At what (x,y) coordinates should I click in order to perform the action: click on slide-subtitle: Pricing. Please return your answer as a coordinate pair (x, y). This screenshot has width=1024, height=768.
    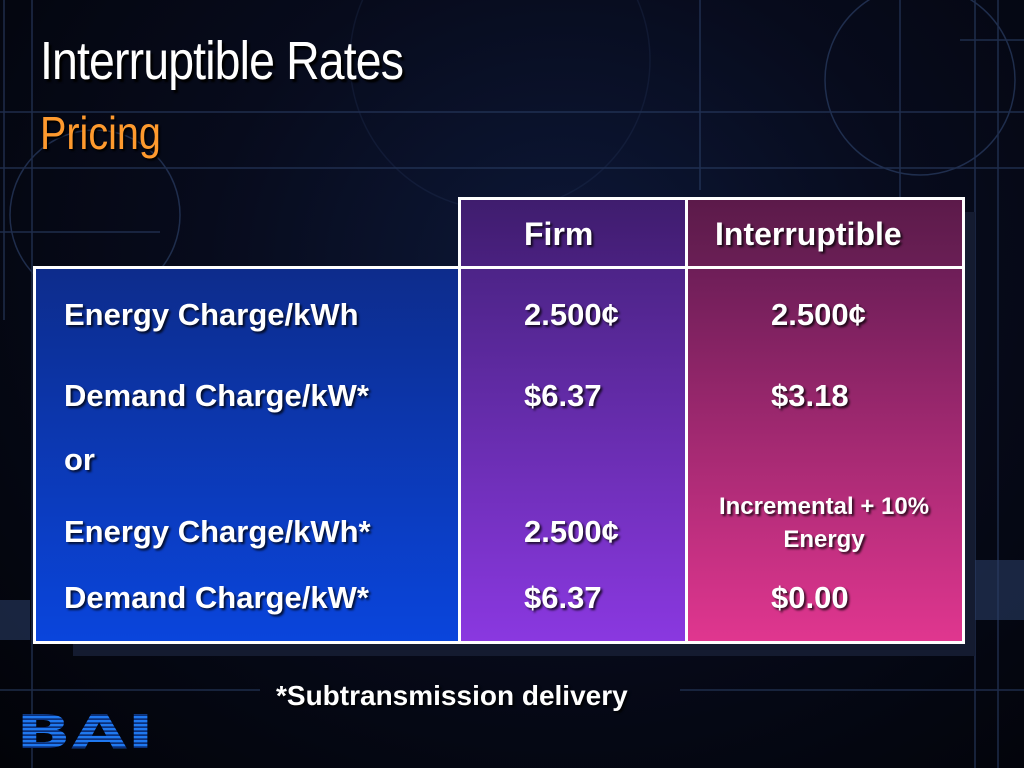
    Looking at the image, I should click on (100, 133).